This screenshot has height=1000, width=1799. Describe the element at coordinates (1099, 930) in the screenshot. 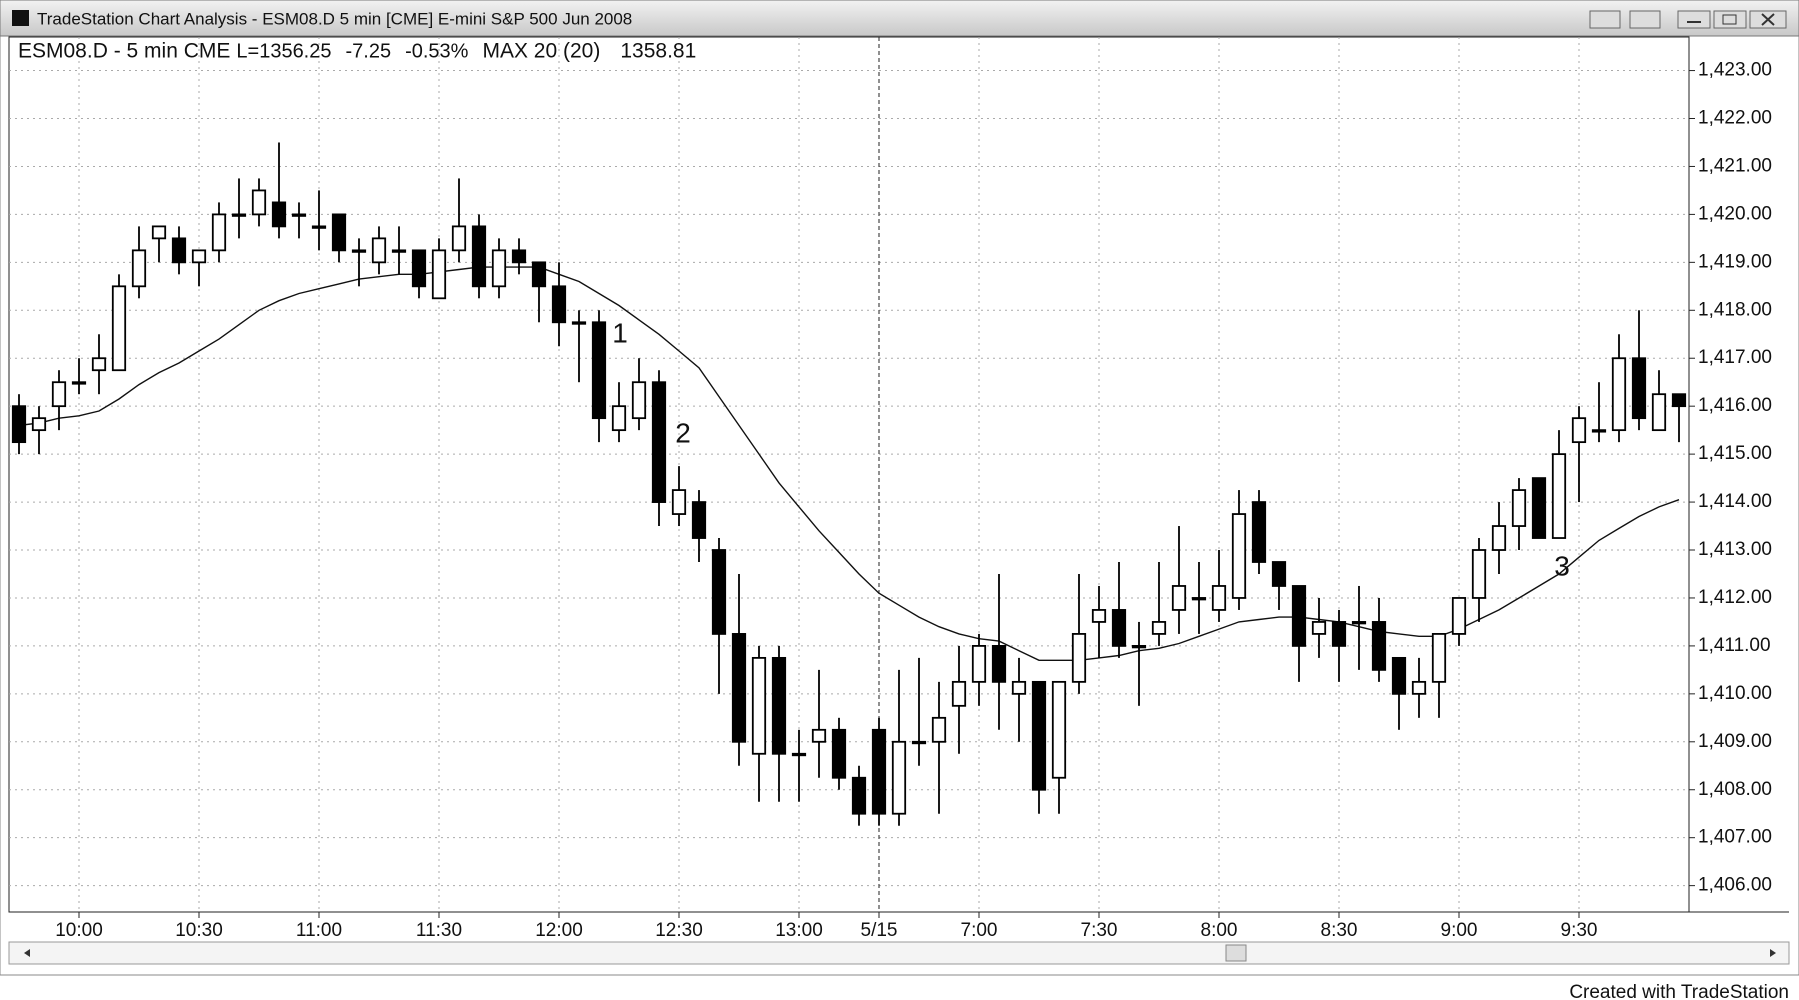

I see `x-tick-label: 7:30` at that location.